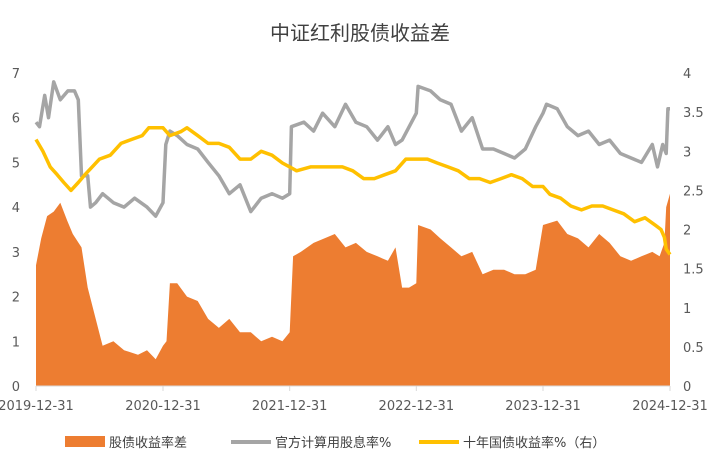 The width and height of the screenshot is (720, 464). I want to click on y-right-tick-label: 1.5, so click(693, 270).